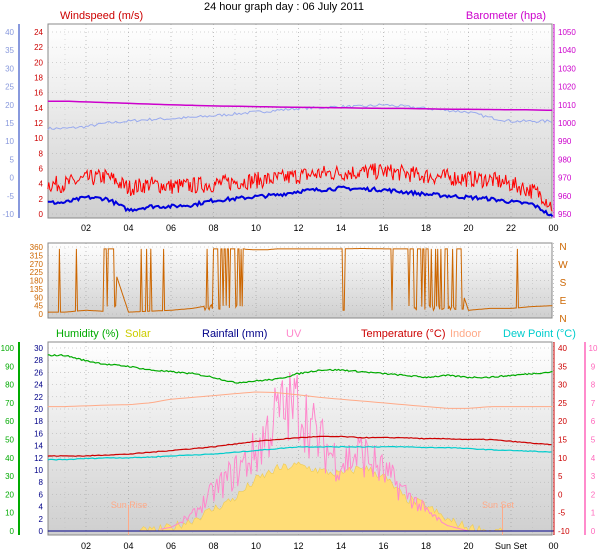 The width and height of the screenshot is (600, 560). What do you see at coordinates (511, 546) in the screenshot?
I see `x-tick-label: Sun Set` at bounding box center [511, 546].